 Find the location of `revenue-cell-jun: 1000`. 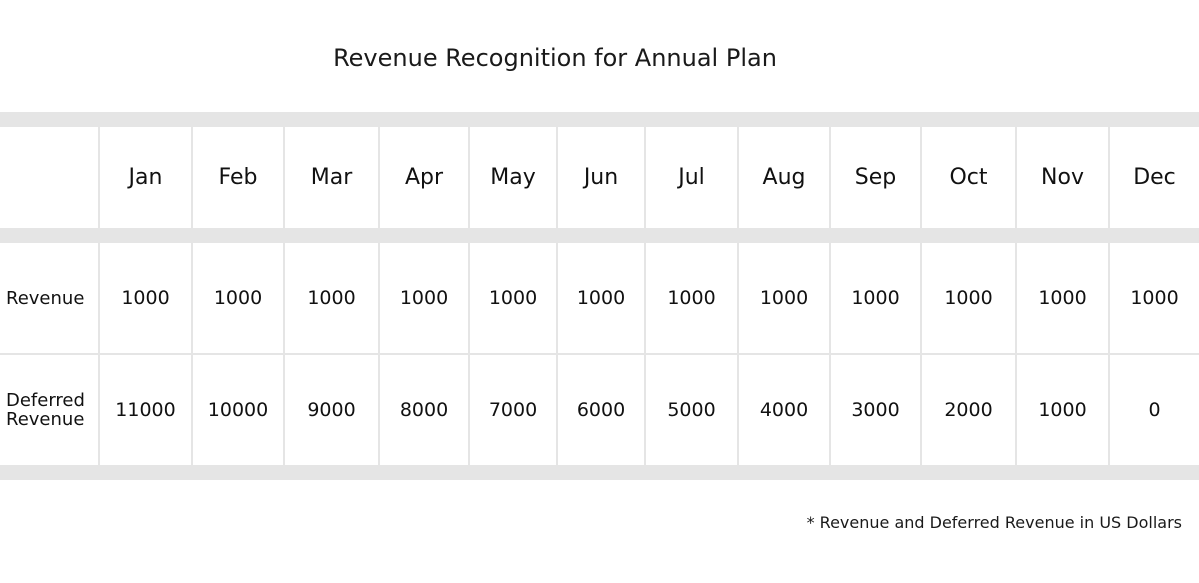

revenue-cell-jun: 1000 is located at coordinates (601, 298).